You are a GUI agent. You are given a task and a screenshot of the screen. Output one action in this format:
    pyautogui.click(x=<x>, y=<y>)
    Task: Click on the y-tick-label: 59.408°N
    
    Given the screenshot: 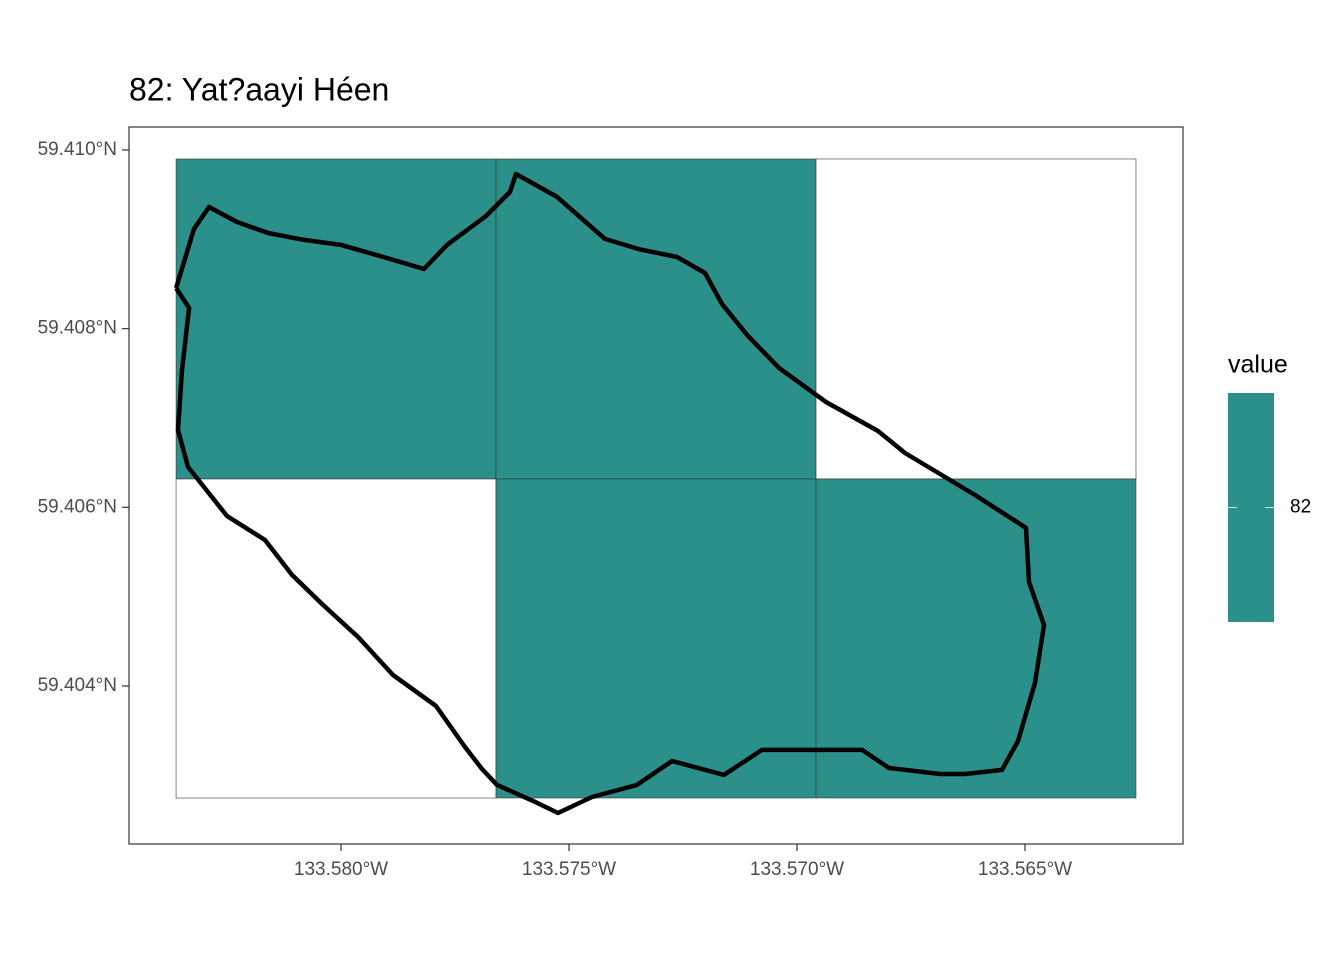 What is the action you would take?
    pyautogui.click(x=77, y=328)
    